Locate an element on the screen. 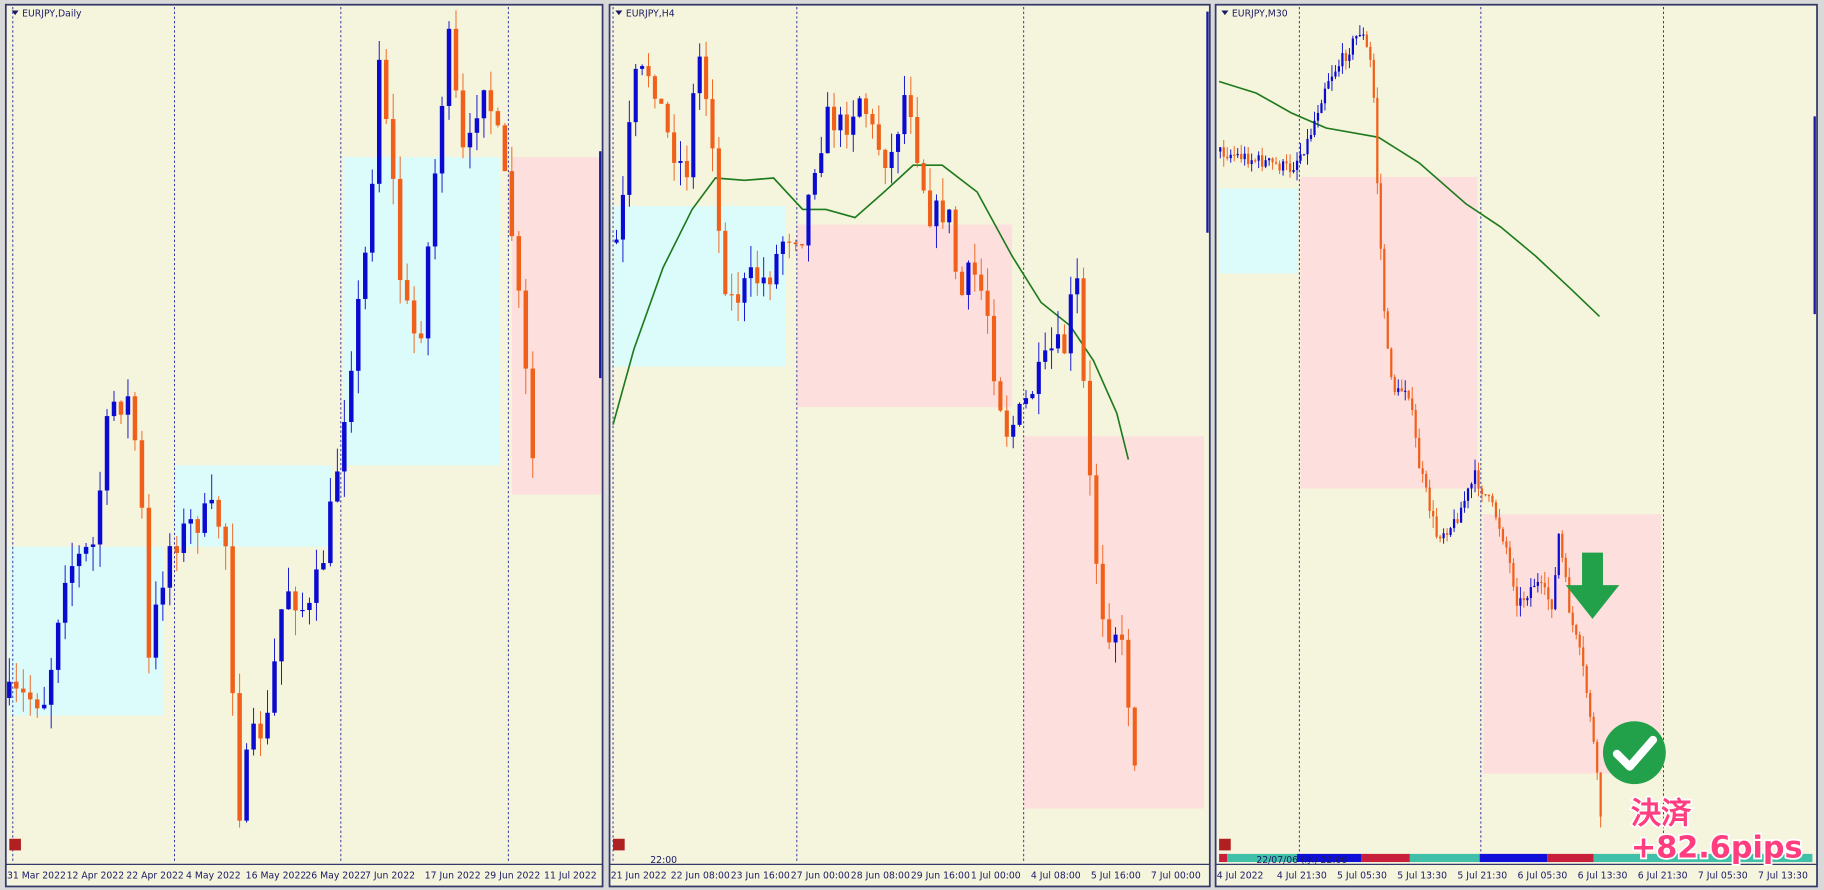 This screenshot has height=890, width=1824. x-tick-label: 4 May 2022 is located at coordinates (213, 875).